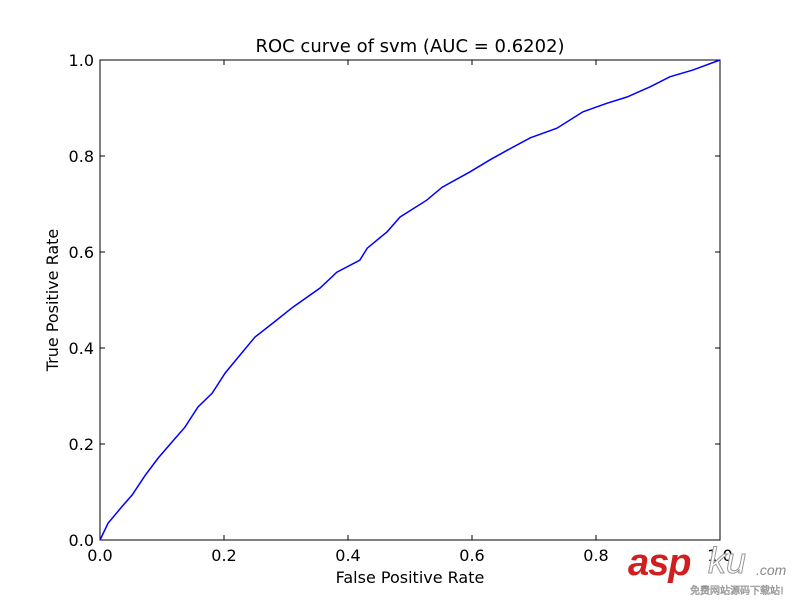  I want to click on y-tick-label: 0.6, so click(81, 252).